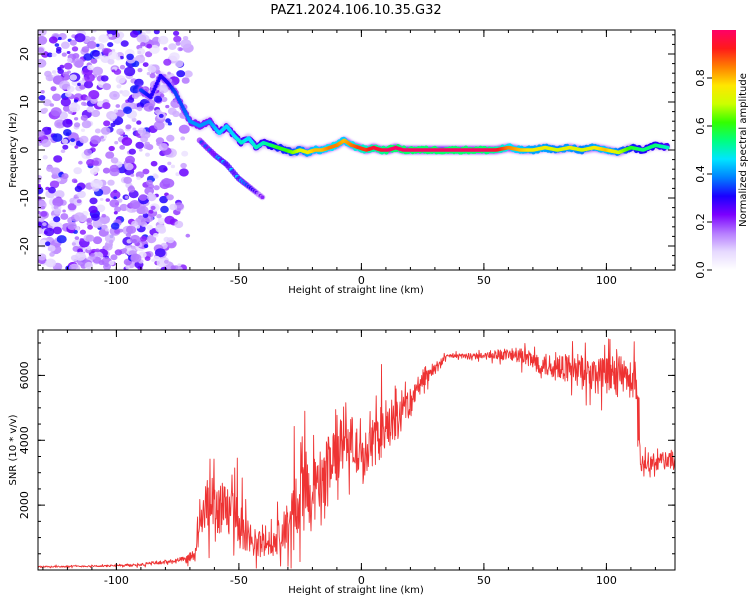 The height and width of the screenshot is (600, 750). Describe the element at coordinates (24, 198) in the screenshot. I see `y-tick-label: -10` at that location.